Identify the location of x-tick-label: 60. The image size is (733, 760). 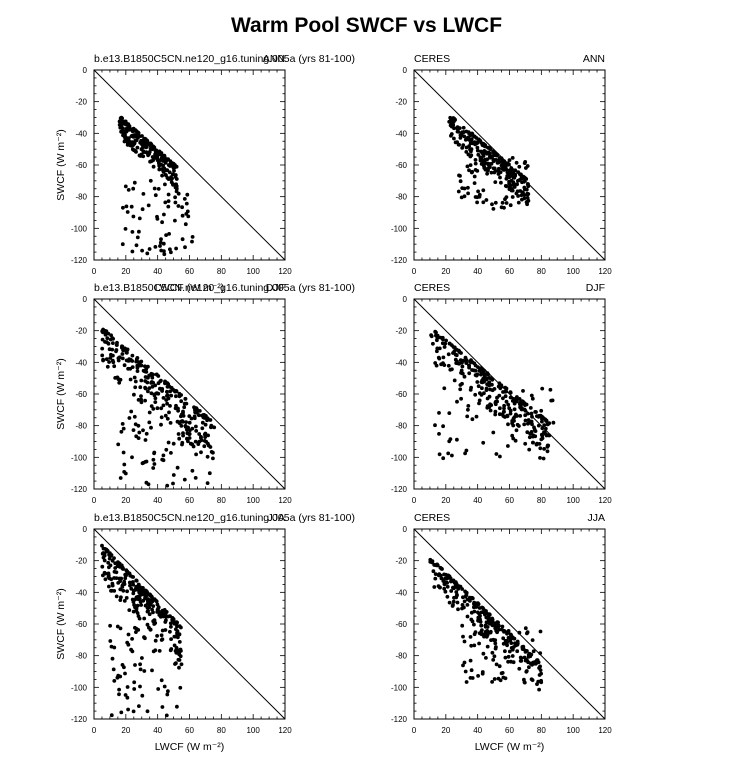
(509, 730).